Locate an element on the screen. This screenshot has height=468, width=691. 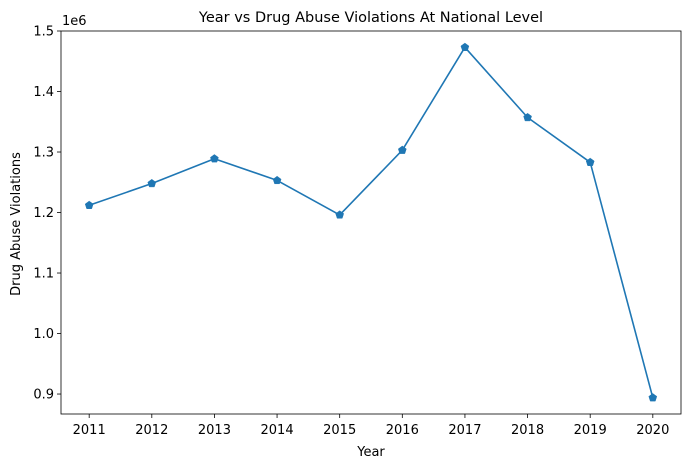
x-axis-label: Year is located at coordinates (370, 452).